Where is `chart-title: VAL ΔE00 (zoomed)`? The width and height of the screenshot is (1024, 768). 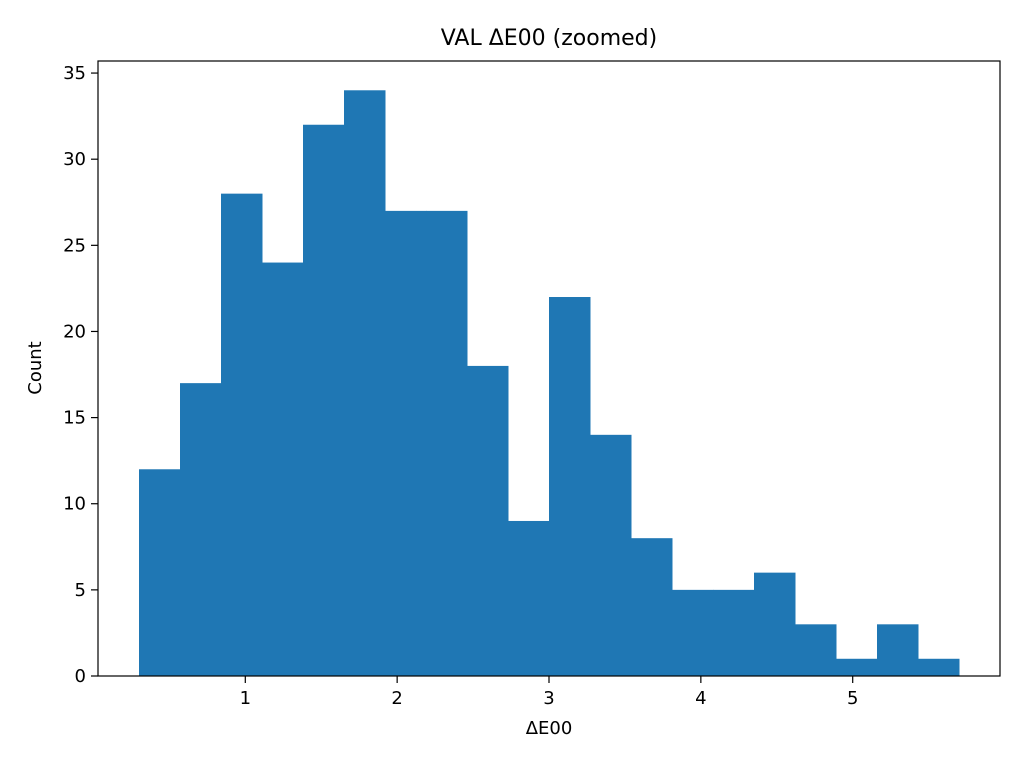
chart-title: VAL ΔE00 (zoomed) is located at coordinates (549, 38).